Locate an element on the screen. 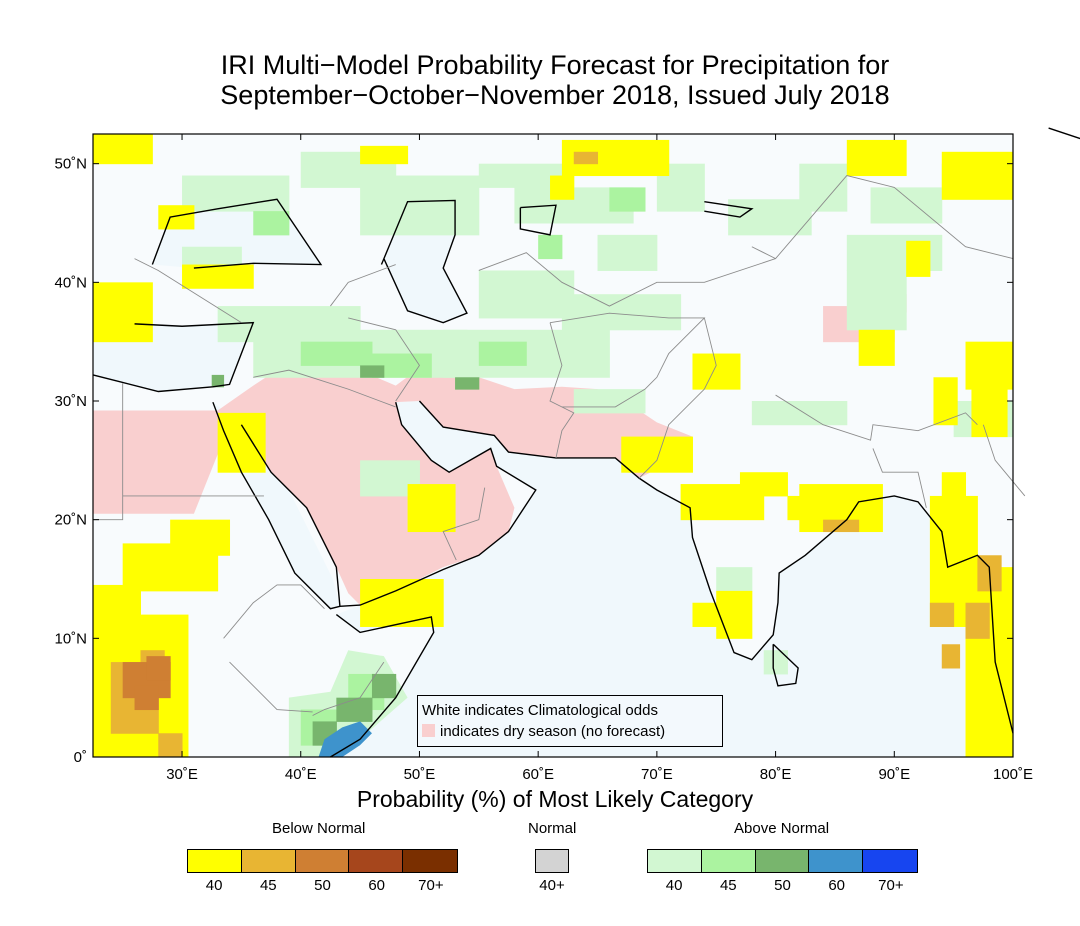 This screenshot has height=926, width=1080. below-normal-label: Below Normal is located at coordinates (319, 828).